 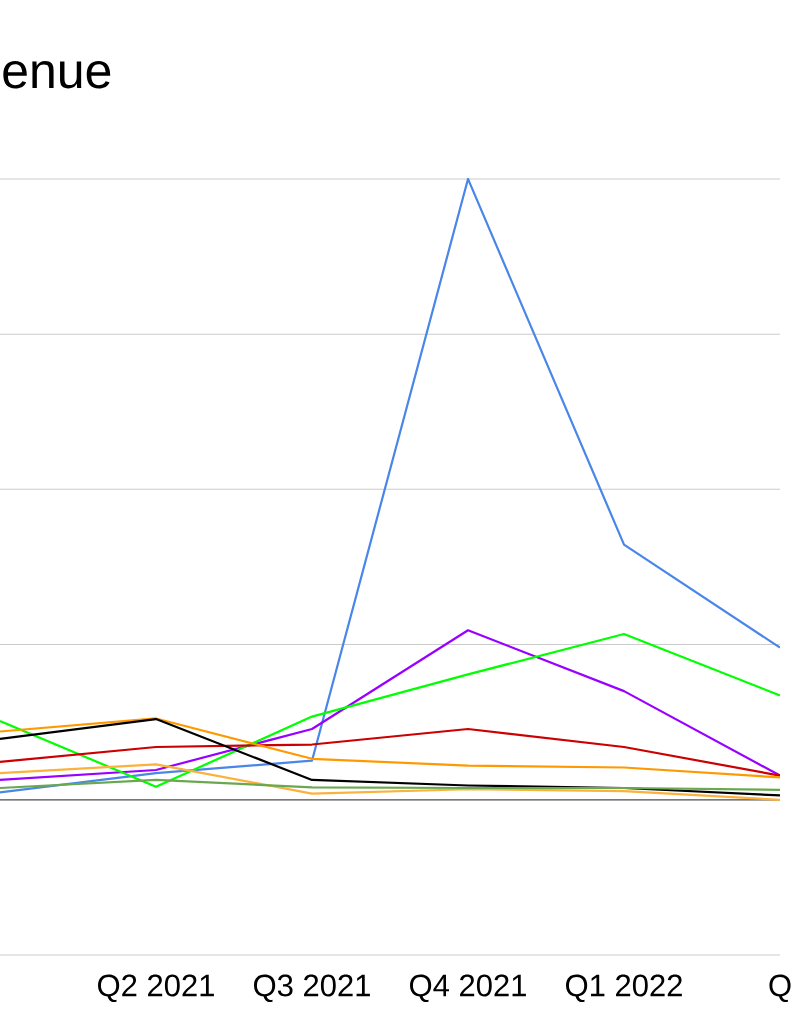 What do you see at coordinates (780, 988) in the screenshot?
I see `x-tick-label: Q` at bounding box center [780, 988].